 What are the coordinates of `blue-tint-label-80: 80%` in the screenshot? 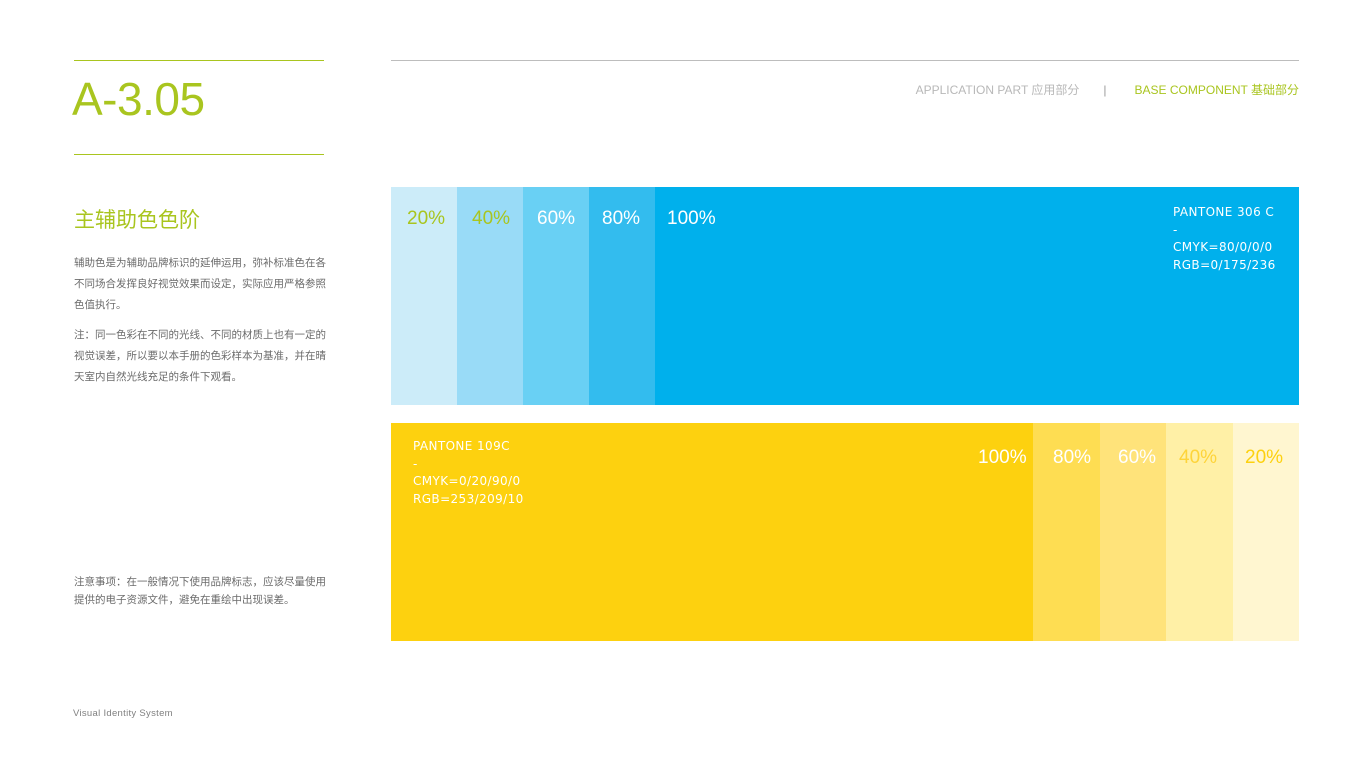 It's located at (621, 218).